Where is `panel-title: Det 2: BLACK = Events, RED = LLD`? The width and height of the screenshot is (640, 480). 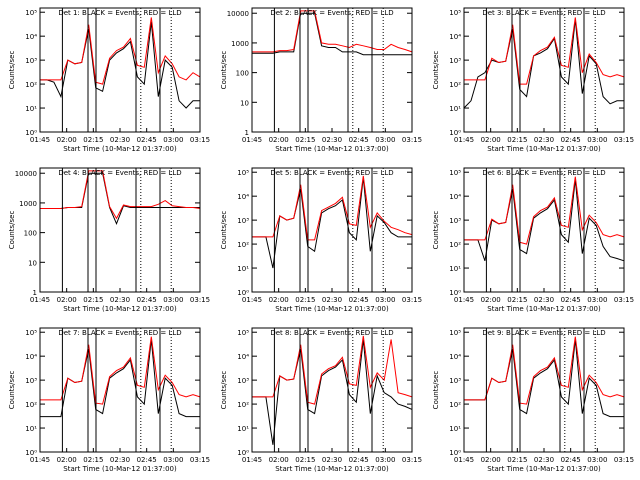 panel-title: Det 2: BLACK = Events, RED = LLD is located at coordinates (331, 13).